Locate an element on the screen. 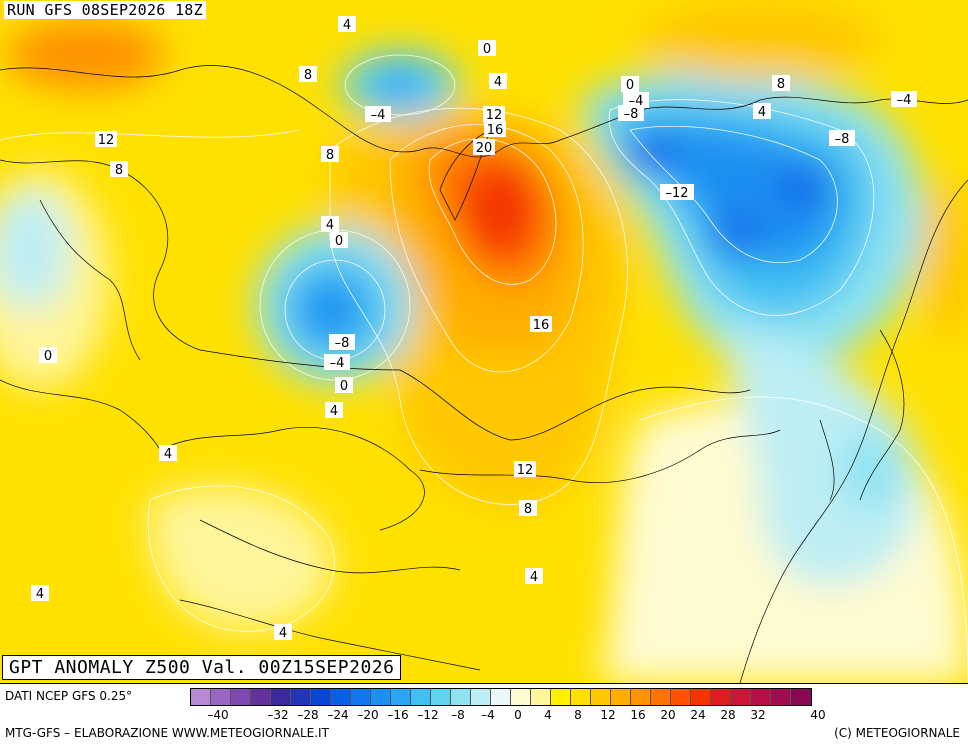 The image size is (968, 746). credit-right: (C) METEOGIORNALE is located at coordinates (897, 733).